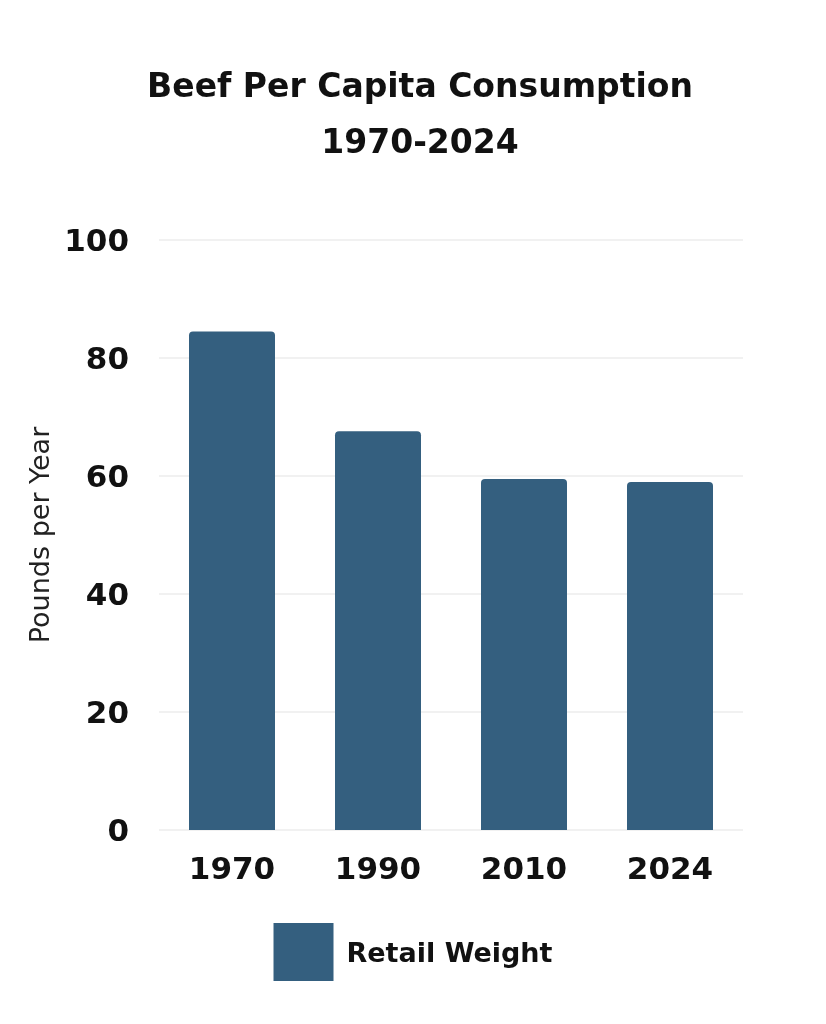 The image size is (826, 1024). I want to click on y-axis-title: Pounds per Year, so click(40, 534).